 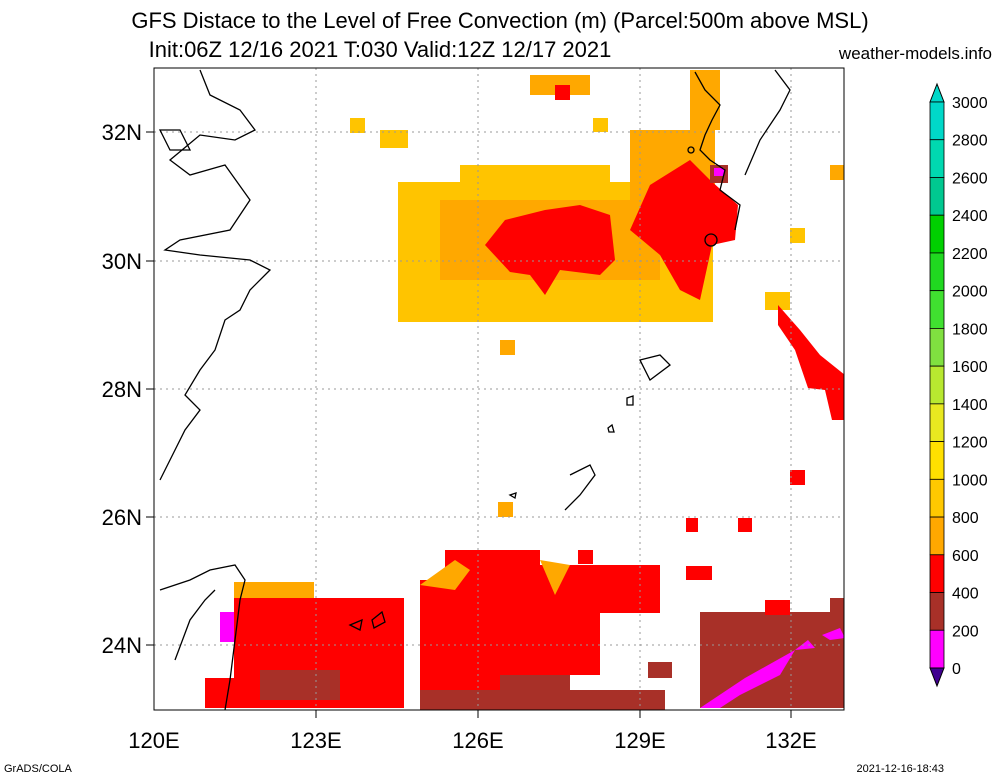 I want to click on colorbar-label: 1600, so click(x=970, y=367).